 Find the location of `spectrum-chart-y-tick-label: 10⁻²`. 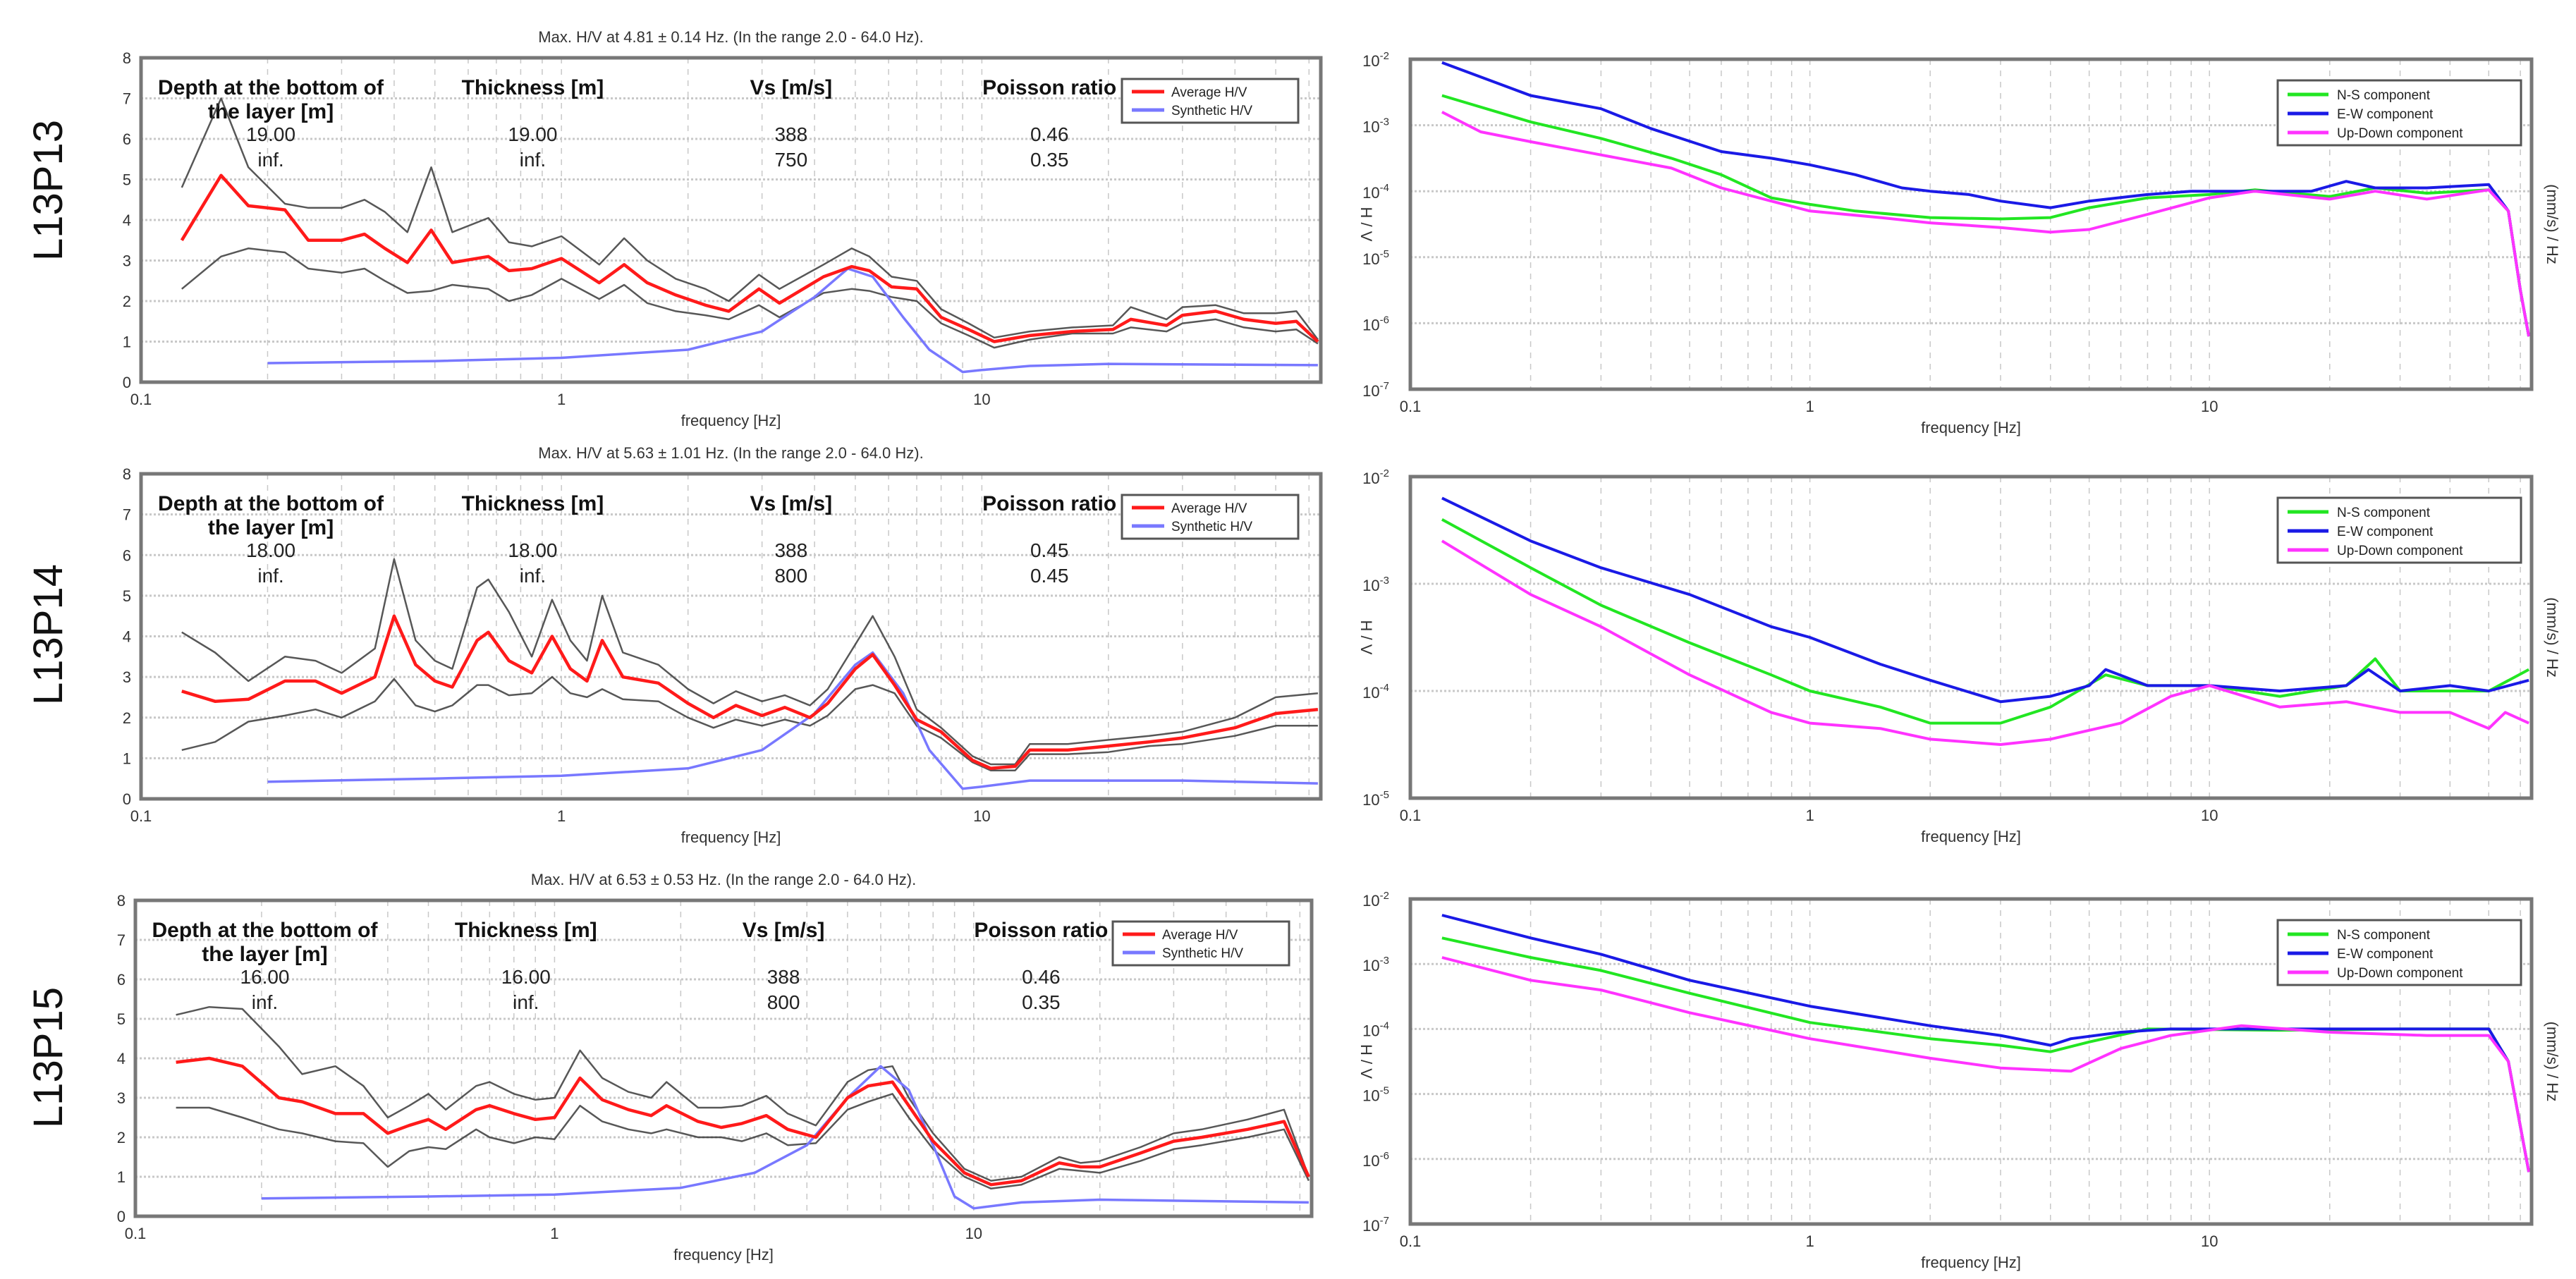

spectrum-chart-y-tick-label: 10⁻² is located at coordinates (1376, 477).